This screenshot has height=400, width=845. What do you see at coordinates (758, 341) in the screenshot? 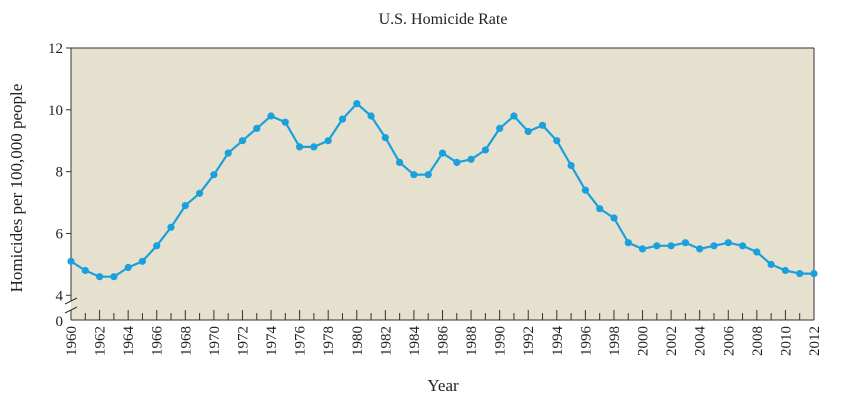
I see `x-tick-label: 2008` at bounding box center [758, 341].